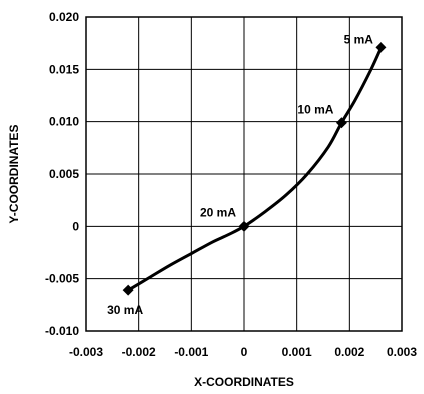 The height and width of the screenshot is (394, 424). I want to click on y-tick-label: 0.005, so click(64, 174).